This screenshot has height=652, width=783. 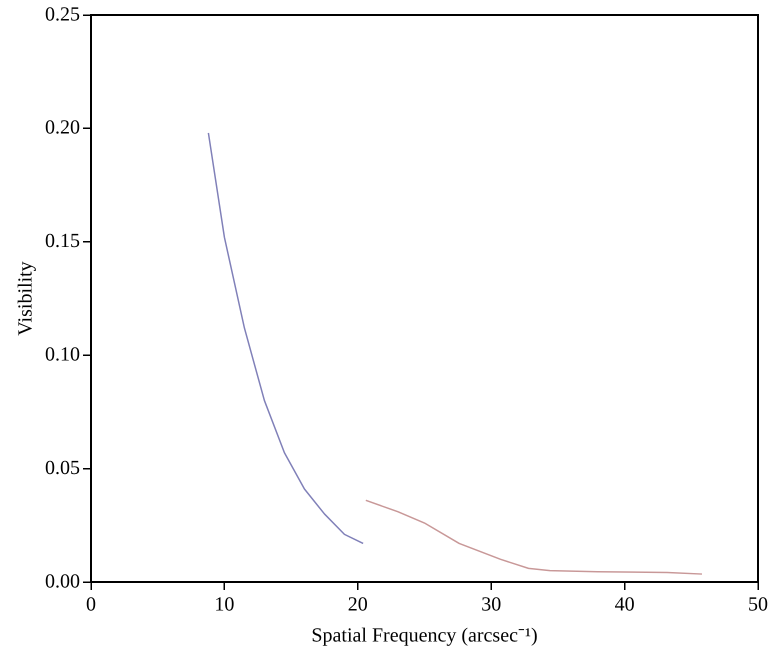 What do you see at coordinates (91, 604) in the screenshot?
I see `x-tick-label: 0` at bounding box center [91, 604].